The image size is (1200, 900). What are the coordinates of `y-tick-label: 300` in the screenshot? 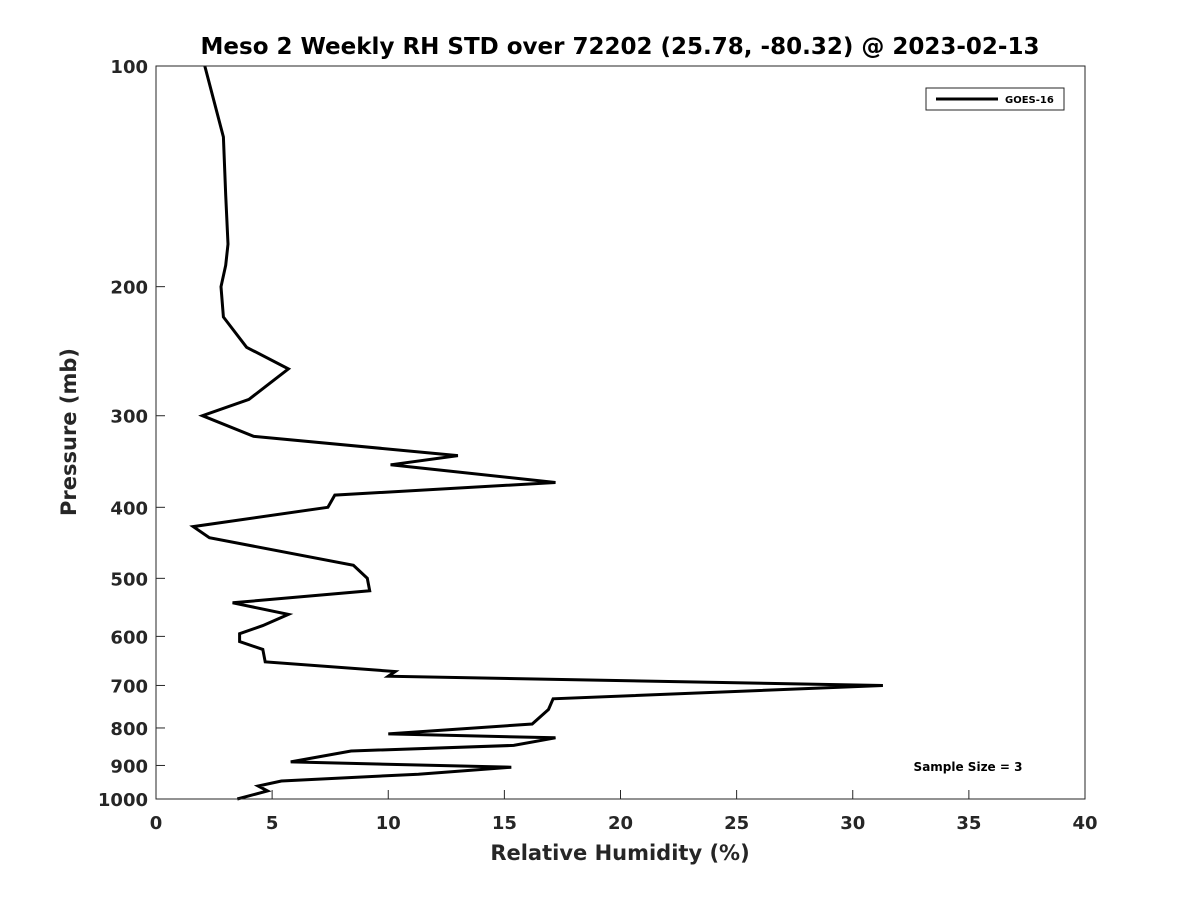 It's located at (129, 417).